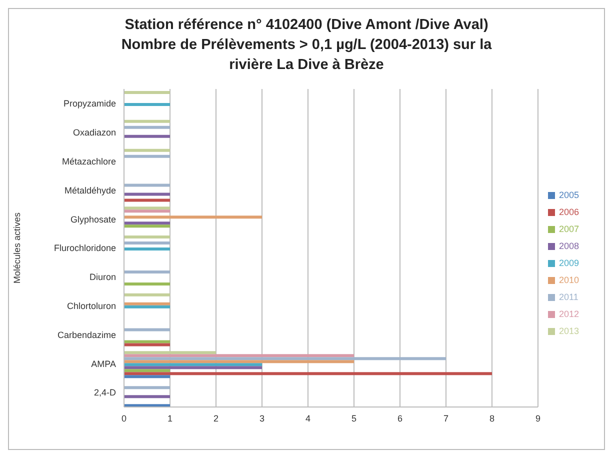  I want to click on y-tick-label: Oxadiazon, so click(94, 133).